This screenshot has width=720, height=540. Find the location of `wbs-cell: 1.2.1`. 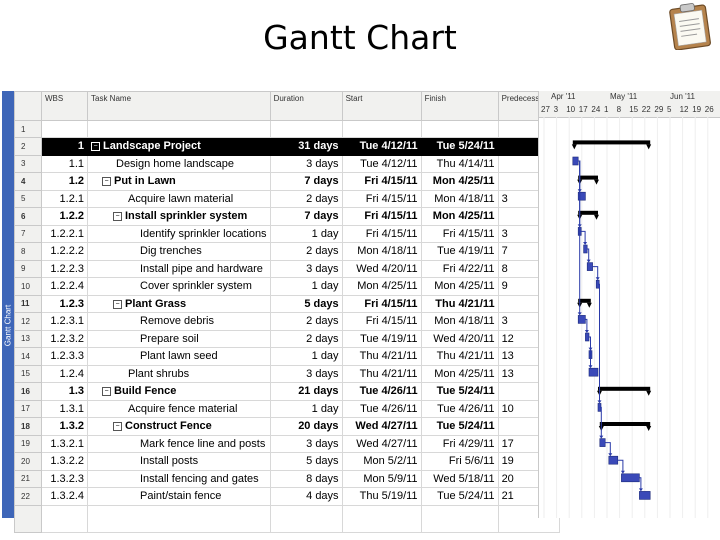

wbs-cell: 1.2.1 is located at coordinates (64, 198).